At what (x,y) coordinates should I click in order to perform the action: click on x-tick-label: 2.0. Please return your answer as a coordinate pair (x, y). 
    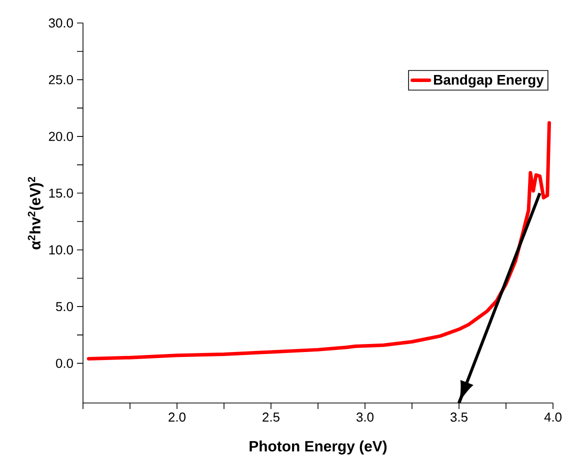
    Looking at the image, I should click on (177, 417).